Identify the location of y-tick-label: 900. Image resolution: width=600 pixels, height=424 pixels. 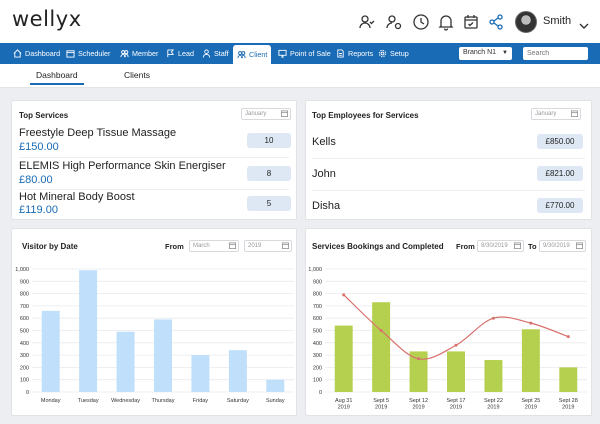
(317, 282).